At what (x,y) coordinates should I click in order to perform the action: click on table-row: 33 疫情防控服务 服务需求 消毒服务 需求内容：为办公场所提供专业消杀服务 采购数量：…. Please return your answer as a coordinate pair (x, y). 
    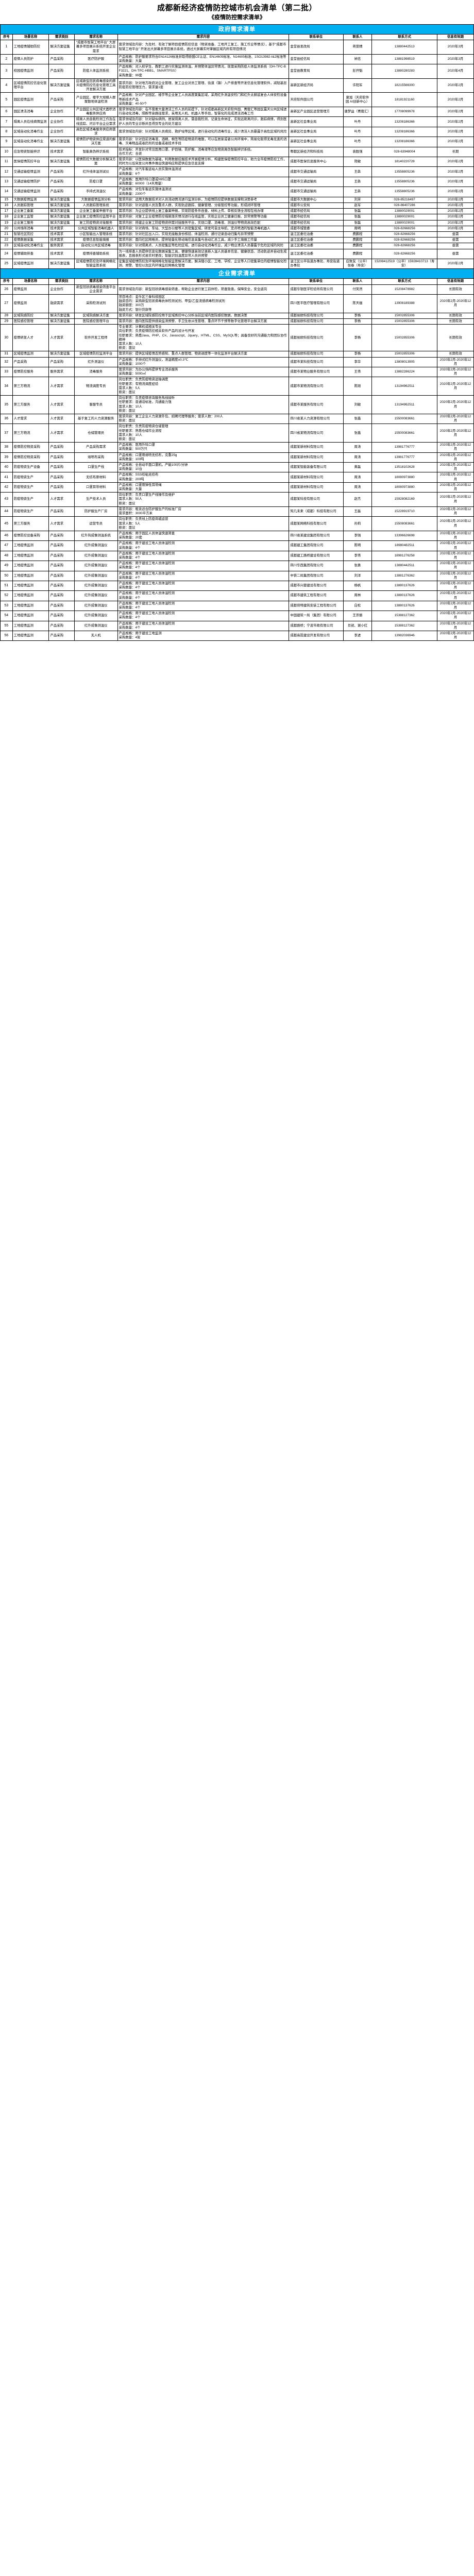
    Looking at the image, I should click on (237, 372).